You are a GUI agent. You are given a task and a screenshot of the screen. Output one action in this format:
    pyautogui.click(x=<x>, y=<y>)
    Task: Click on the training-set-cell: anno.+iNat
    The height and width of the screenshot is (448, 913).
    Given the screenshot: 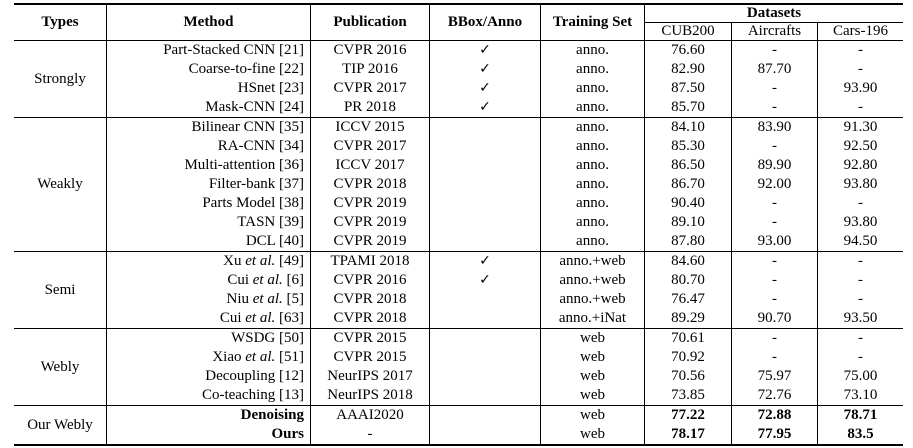 What is the action you would take?
    pyautogui.click(x=592, y=319)
    